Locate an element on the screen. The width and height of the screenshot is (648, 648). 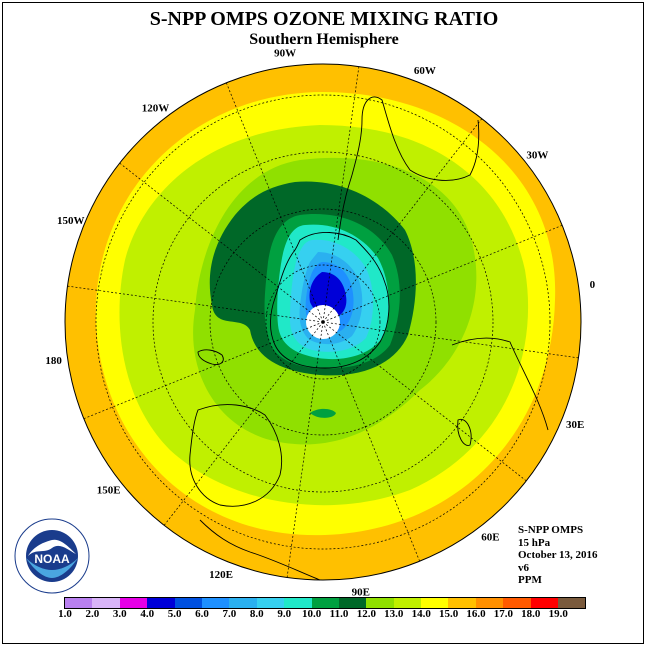
antarctica-coastline is located at coordinates (330, 300).